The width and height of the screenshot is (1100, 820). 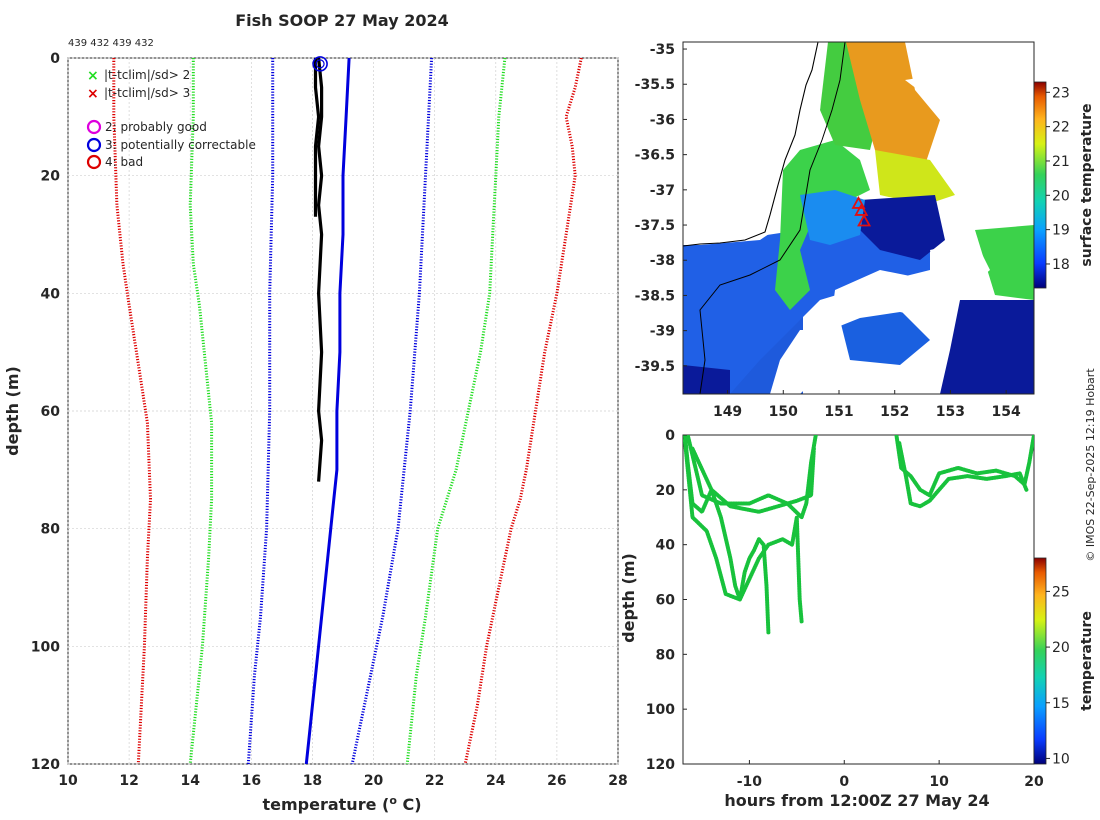 I want to click on profile-x-tick-1: 12, so click(x=128, y=781).